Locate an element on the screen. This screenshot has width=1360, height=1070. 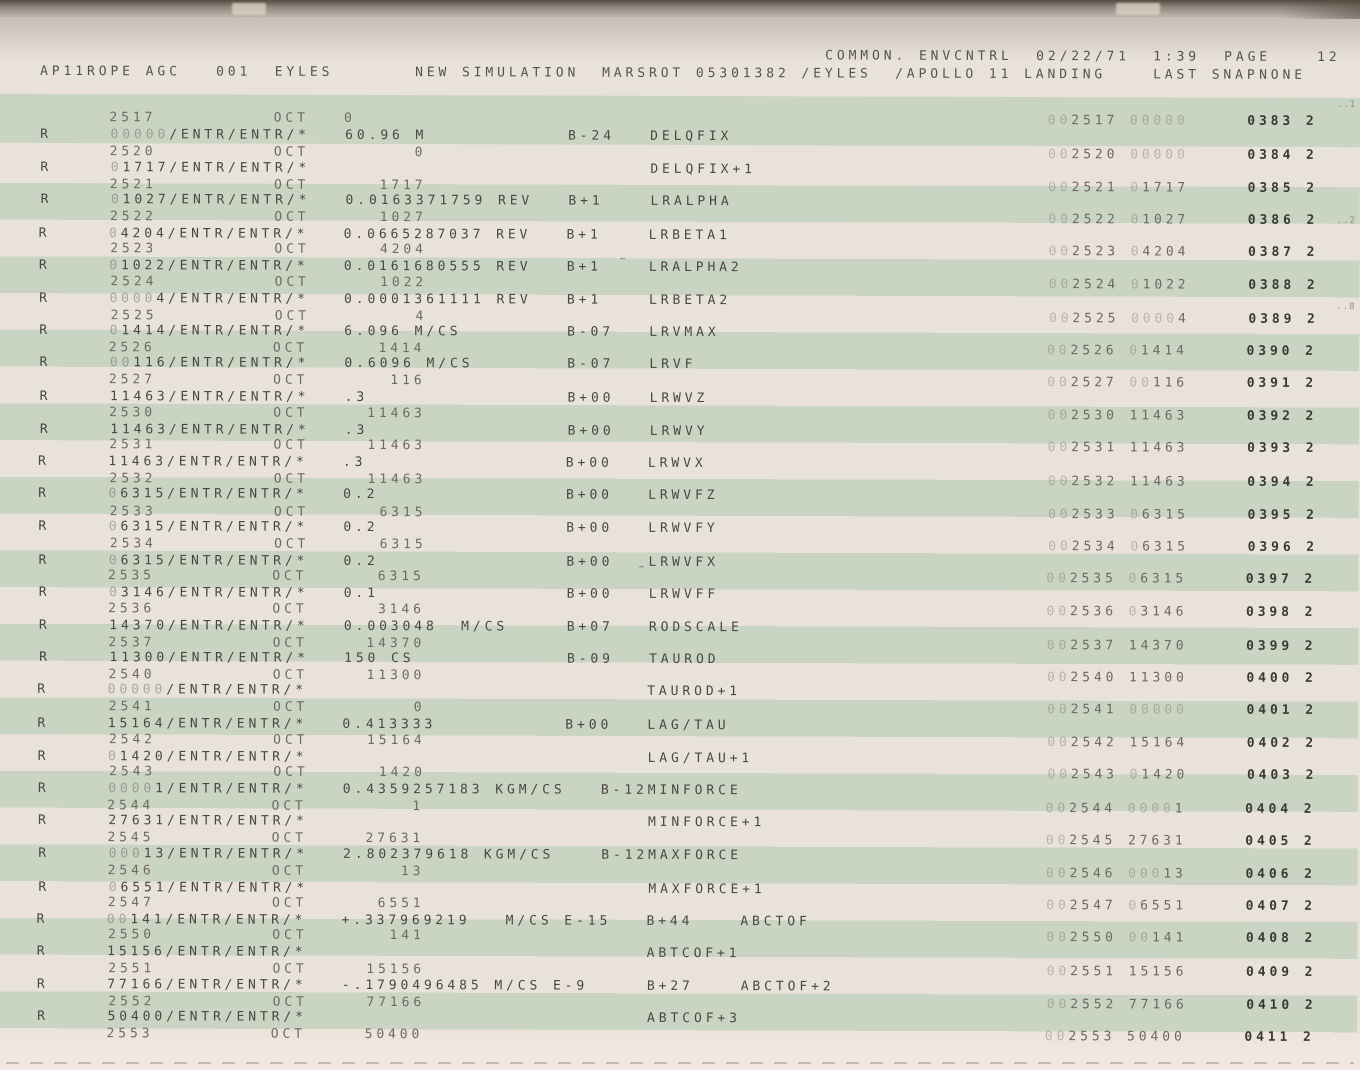
address-field: 2543 is located at coordinates (133, 772).